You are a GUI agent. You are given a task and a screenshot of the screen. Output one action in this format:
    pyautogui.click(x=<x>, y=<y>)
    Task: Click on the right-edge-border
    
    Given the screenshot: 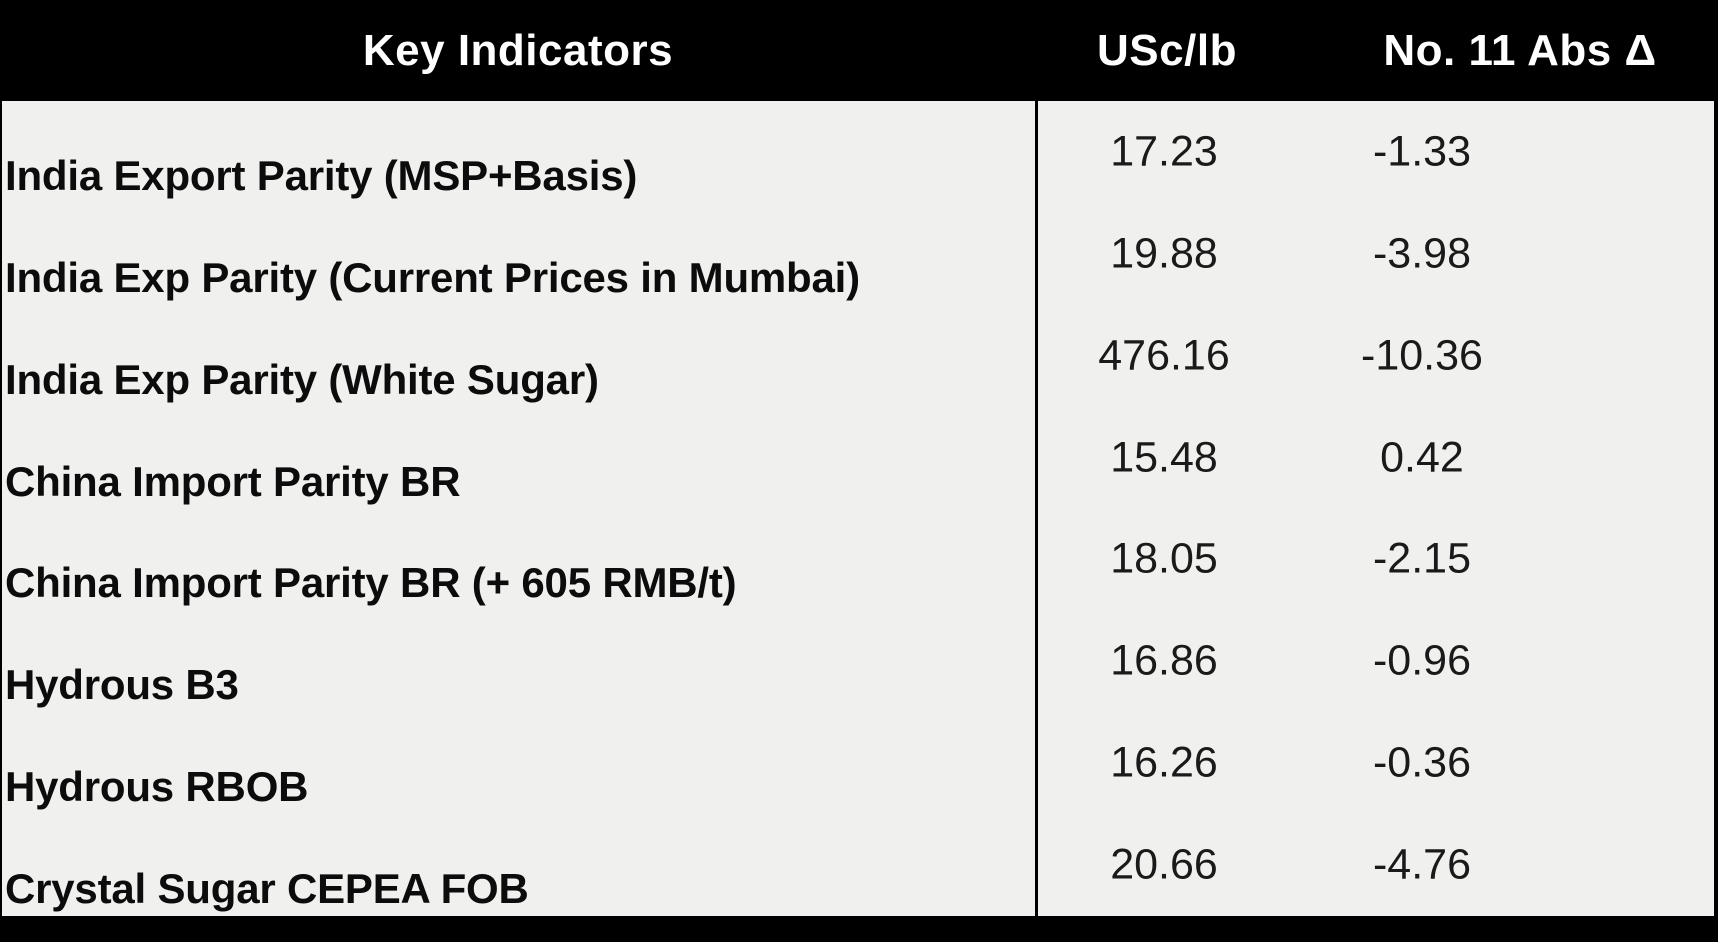 What is the action you would take?
    pyautogui.click(x=1716, y=471)
    